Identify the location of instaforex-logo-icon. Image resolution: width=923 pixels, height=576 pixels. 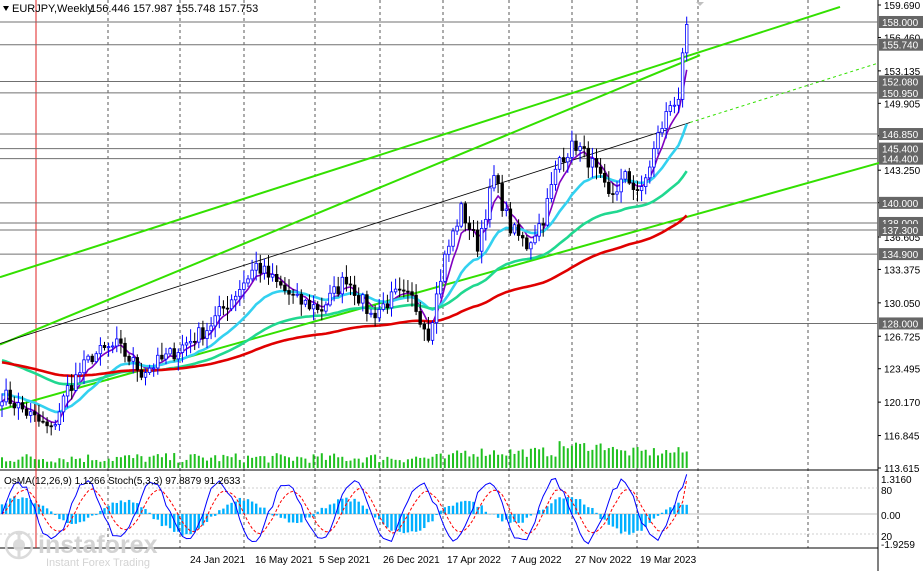
(19, 545).